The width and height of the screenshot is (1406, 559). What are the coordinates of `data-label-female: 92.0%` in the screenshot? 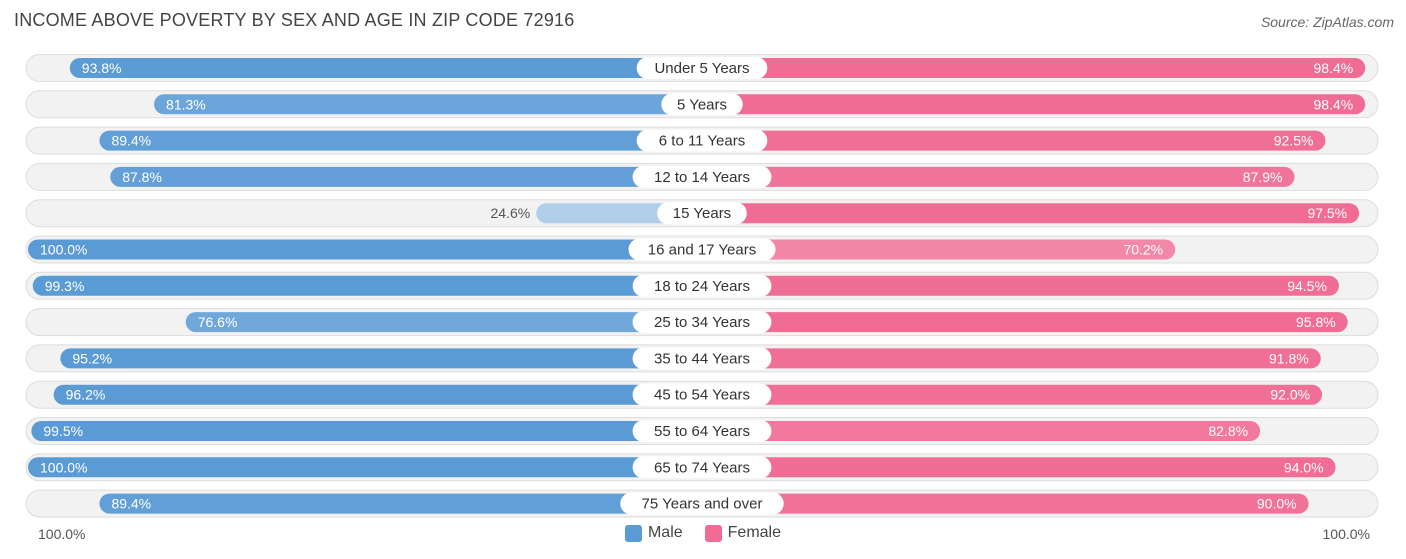 It's located at (1290, 395).